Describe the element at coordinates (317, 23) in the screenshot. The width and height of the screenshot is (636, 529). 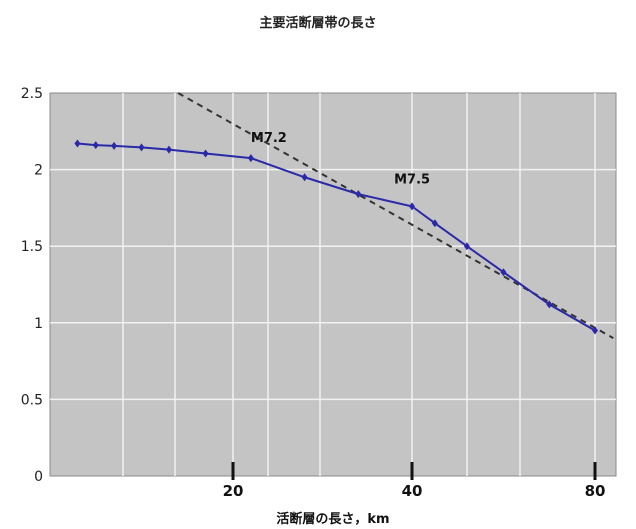
I see `chart-title: 主要活断層帯の長さ` at that location.